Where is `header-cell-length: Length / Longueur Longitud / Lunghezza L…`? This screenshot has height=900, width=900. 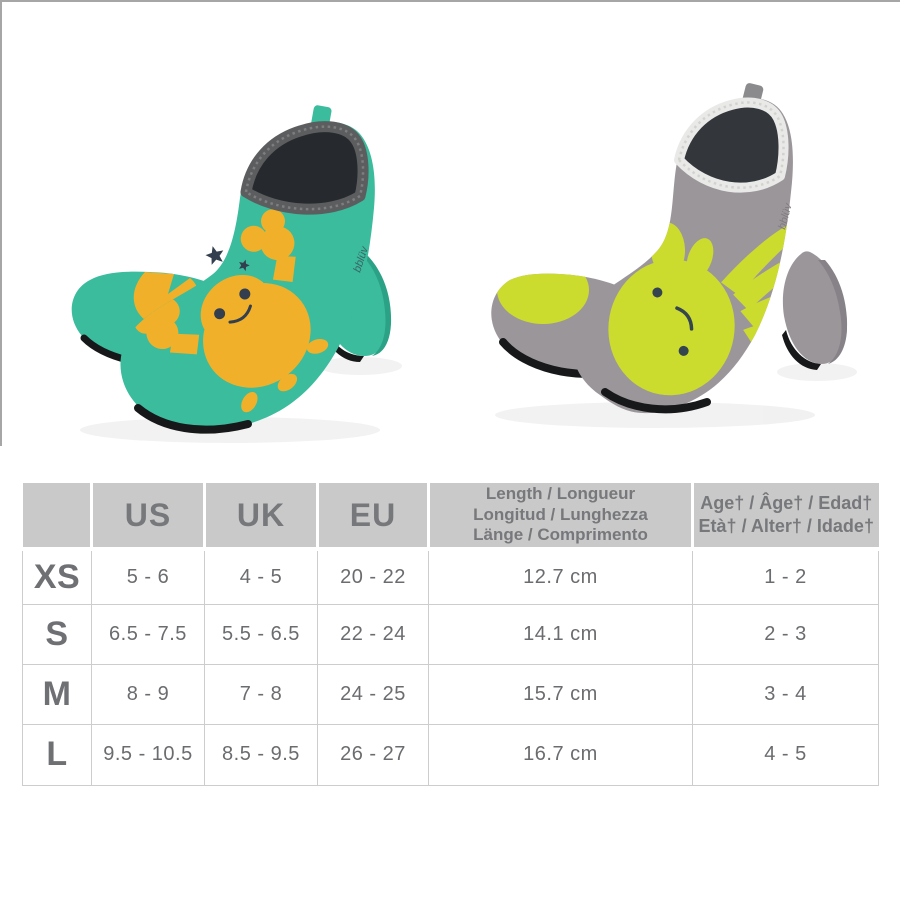
header-cell-length: Length / Longueur Longitud / Lunghezza L… is located at coordinates (560, 517).